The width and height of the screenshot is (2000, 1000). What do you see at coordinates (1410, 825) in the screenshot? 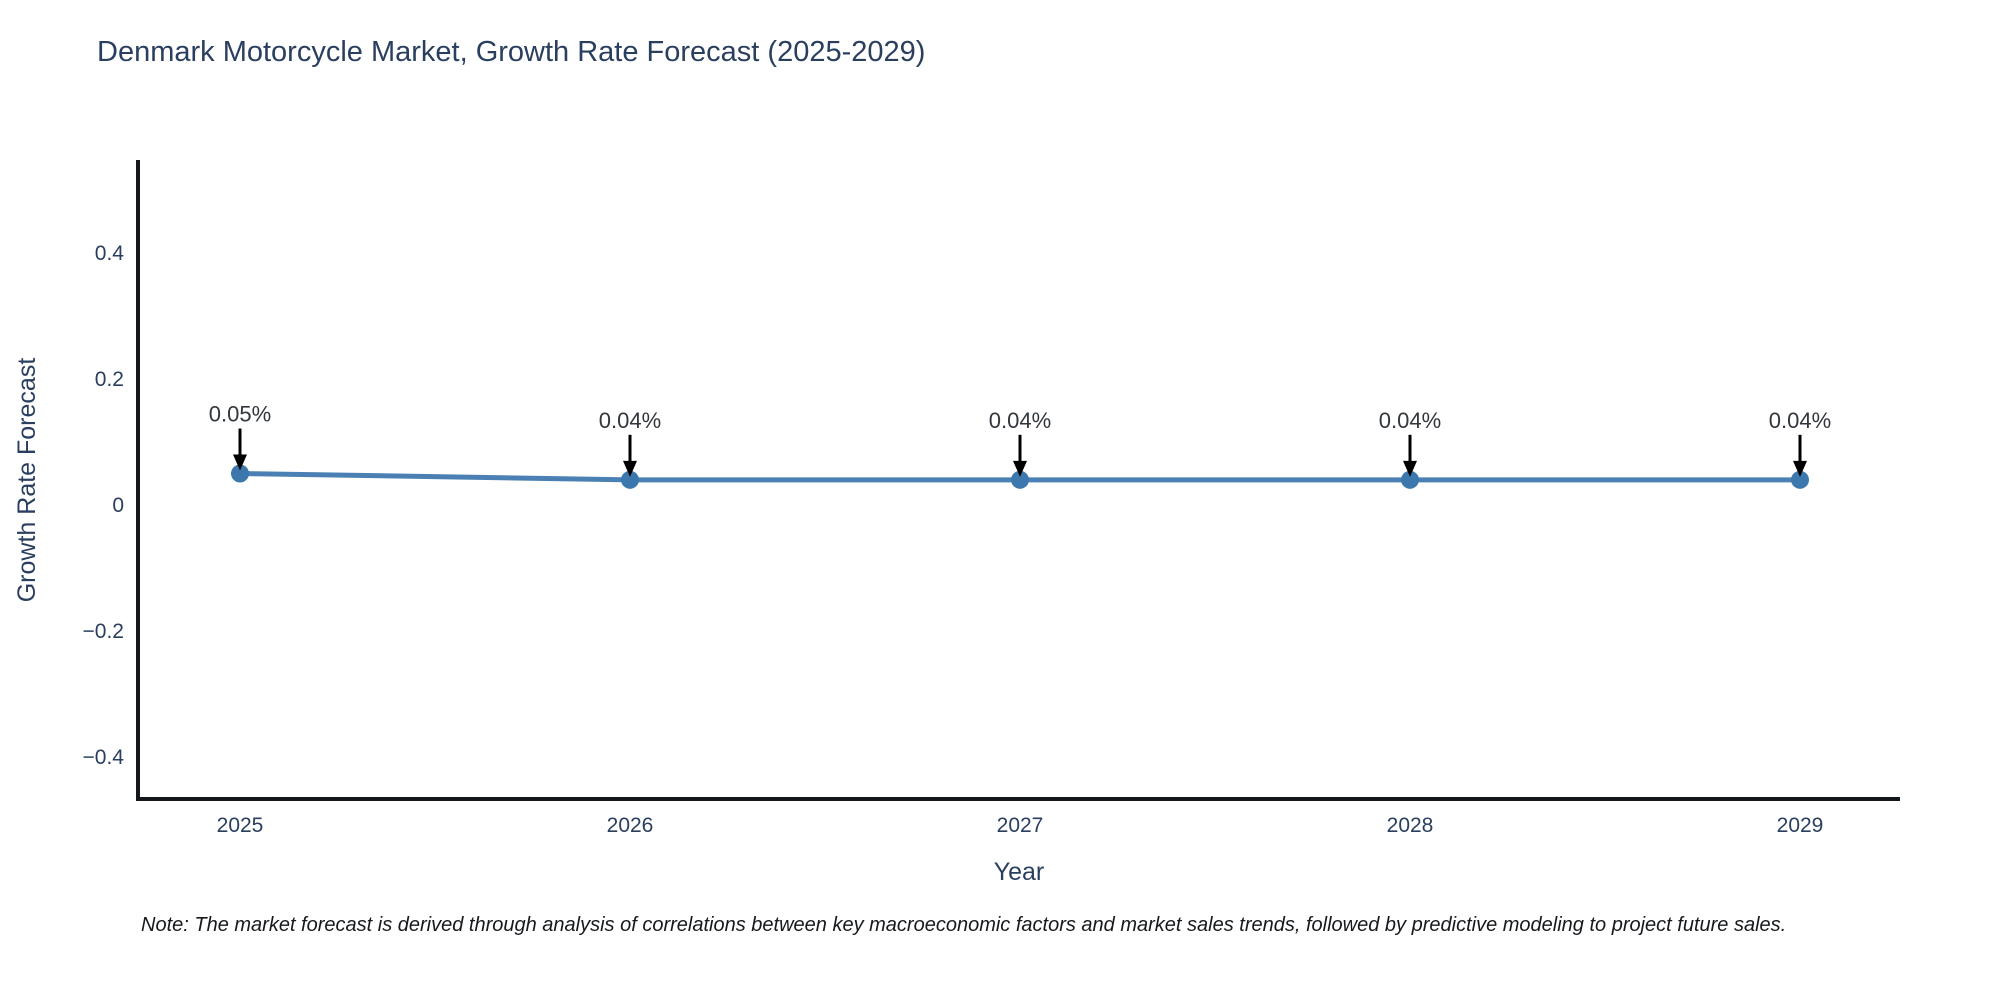
I see `x-tick-label: 2028` at bounding box center [1410, 825].